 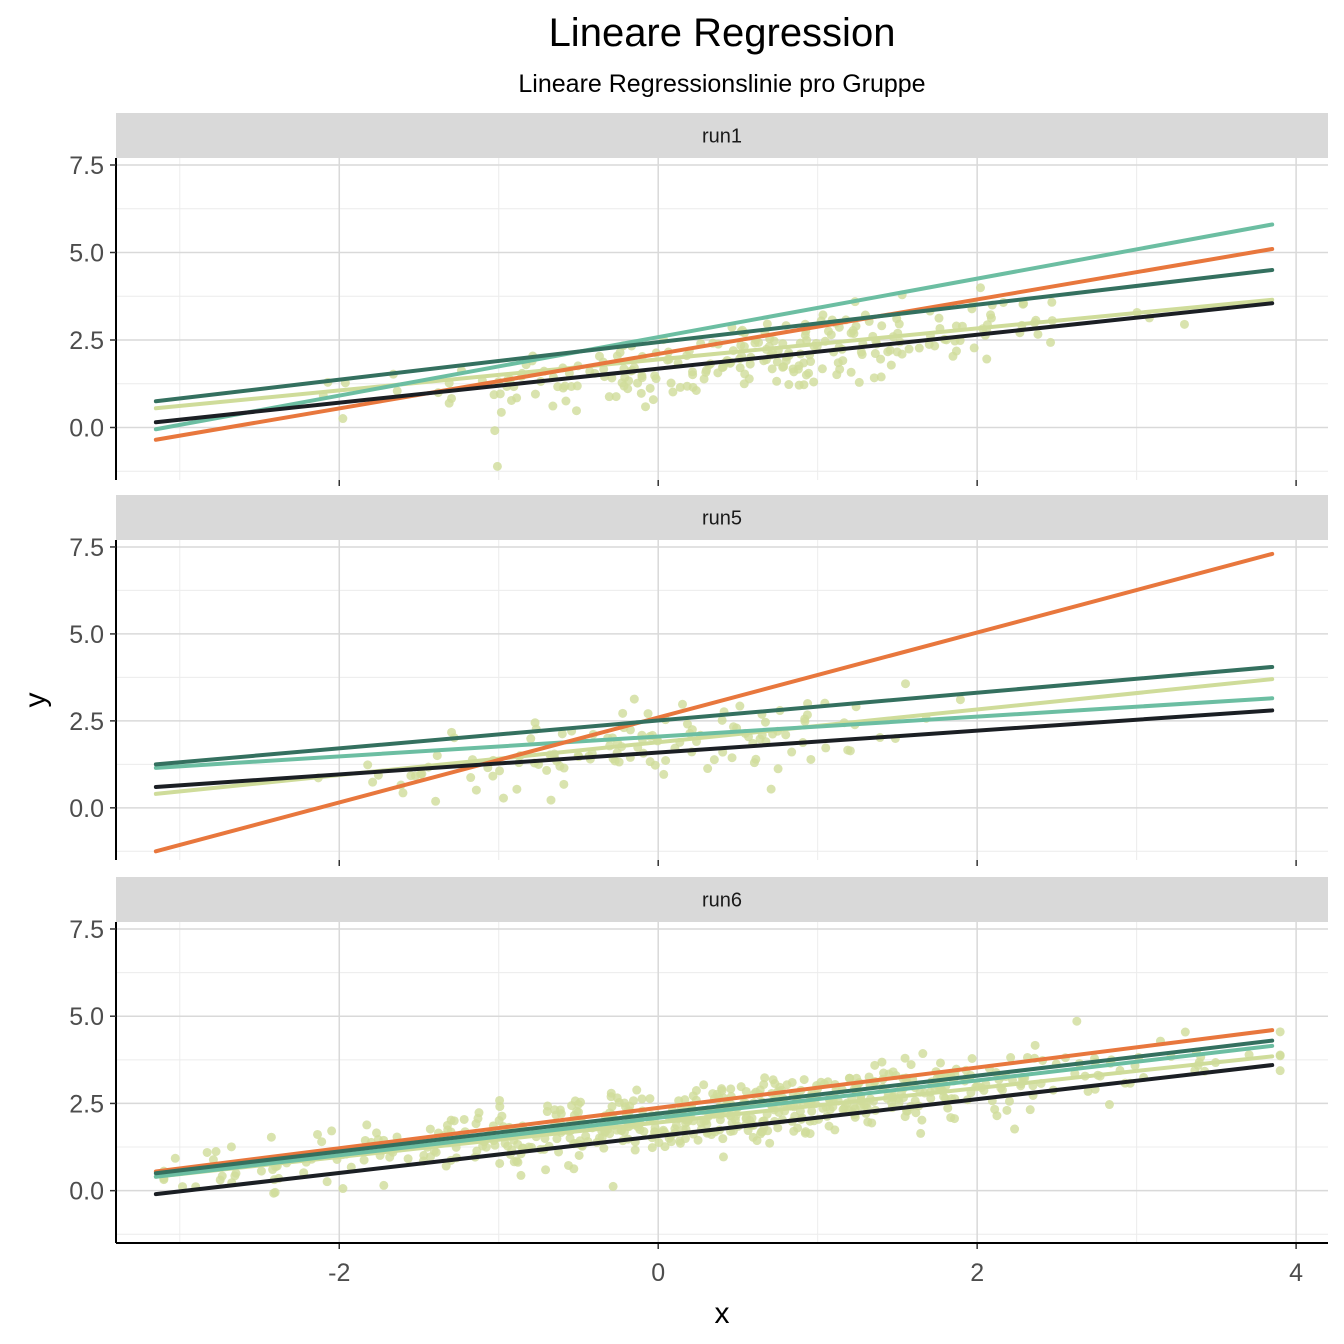 I want to click on facet-strip, so click(x=722, y=135).